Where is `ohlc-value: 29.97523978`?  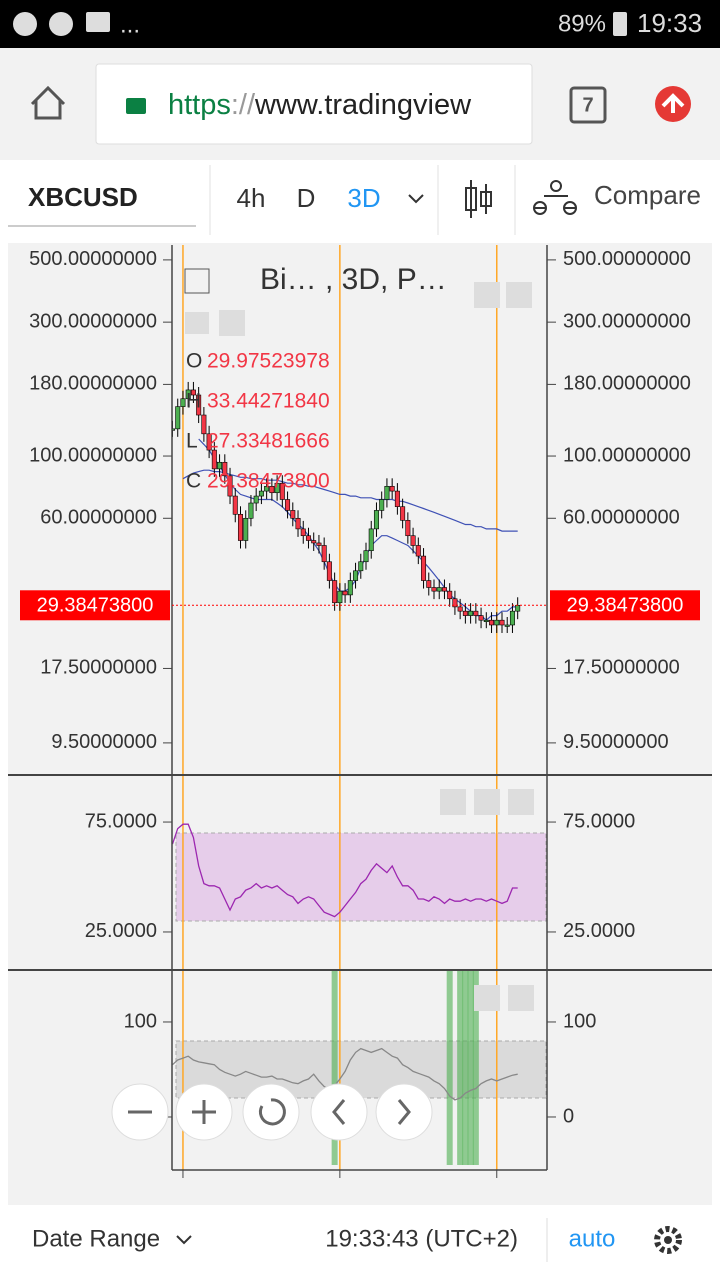
ohlc-value: 29.97523978 is located at coordinates (268, 361).